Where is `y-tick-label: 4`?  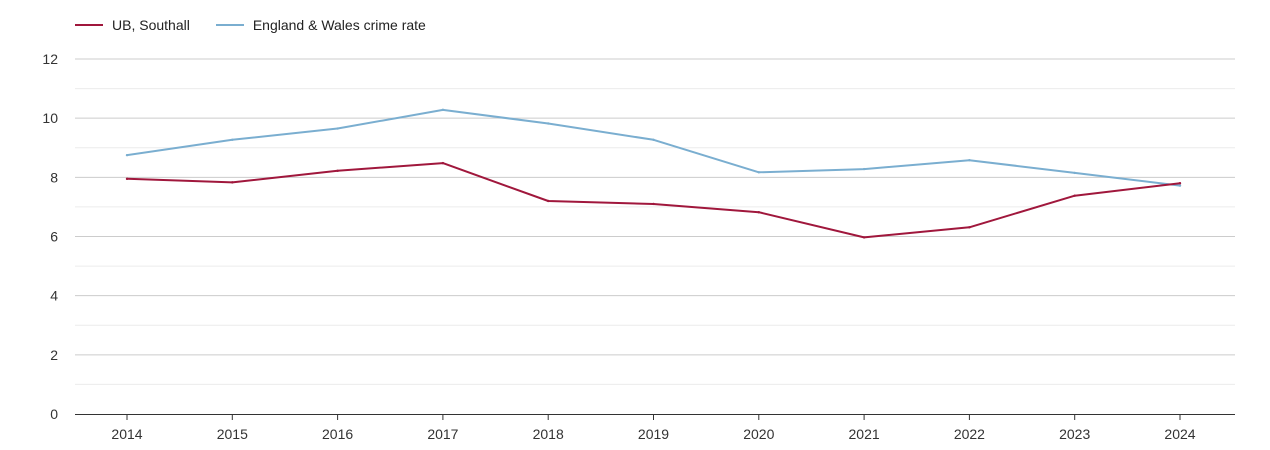 y-tick-label: 4 is located at coordinates (54, 296).